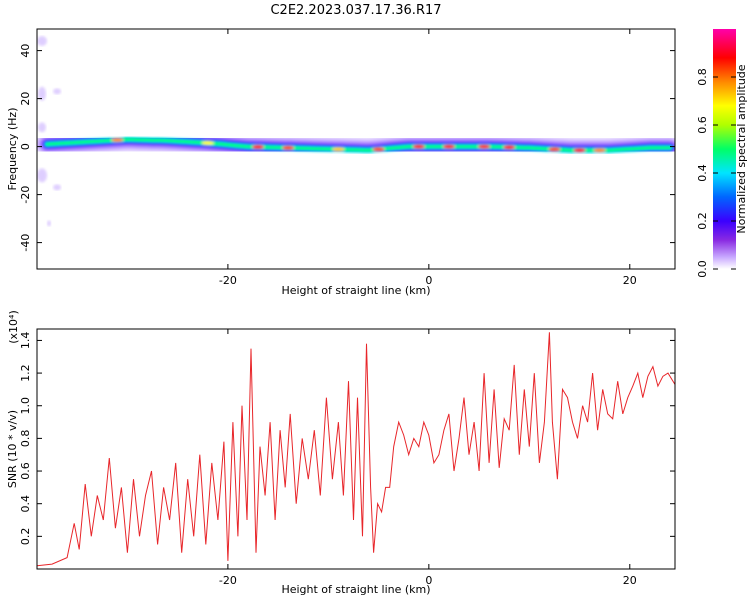 This screenshot has width=750, height=600. Describe the element at coordinates (355, 589) in the screenshot. I see `snr-x-label: Height of straight line (km)` at that location.